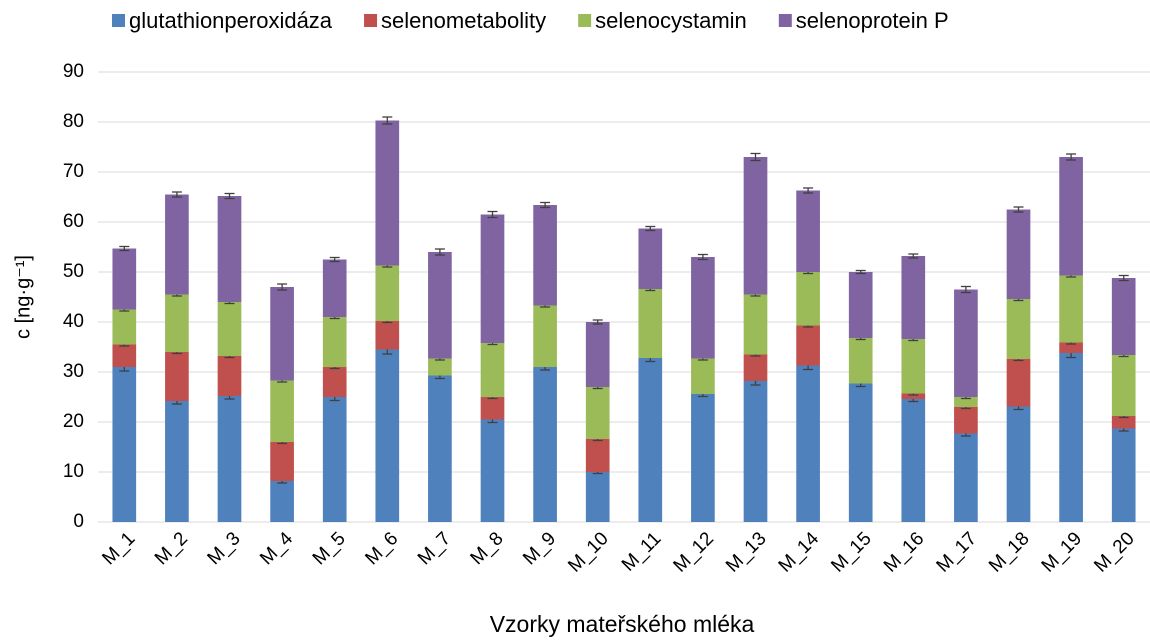 The image size is (1150, 641). What do you see at coordinates (73, 321) in the screenshot?
I see `y-tick-label: 40` at bounding box center [73, 321].